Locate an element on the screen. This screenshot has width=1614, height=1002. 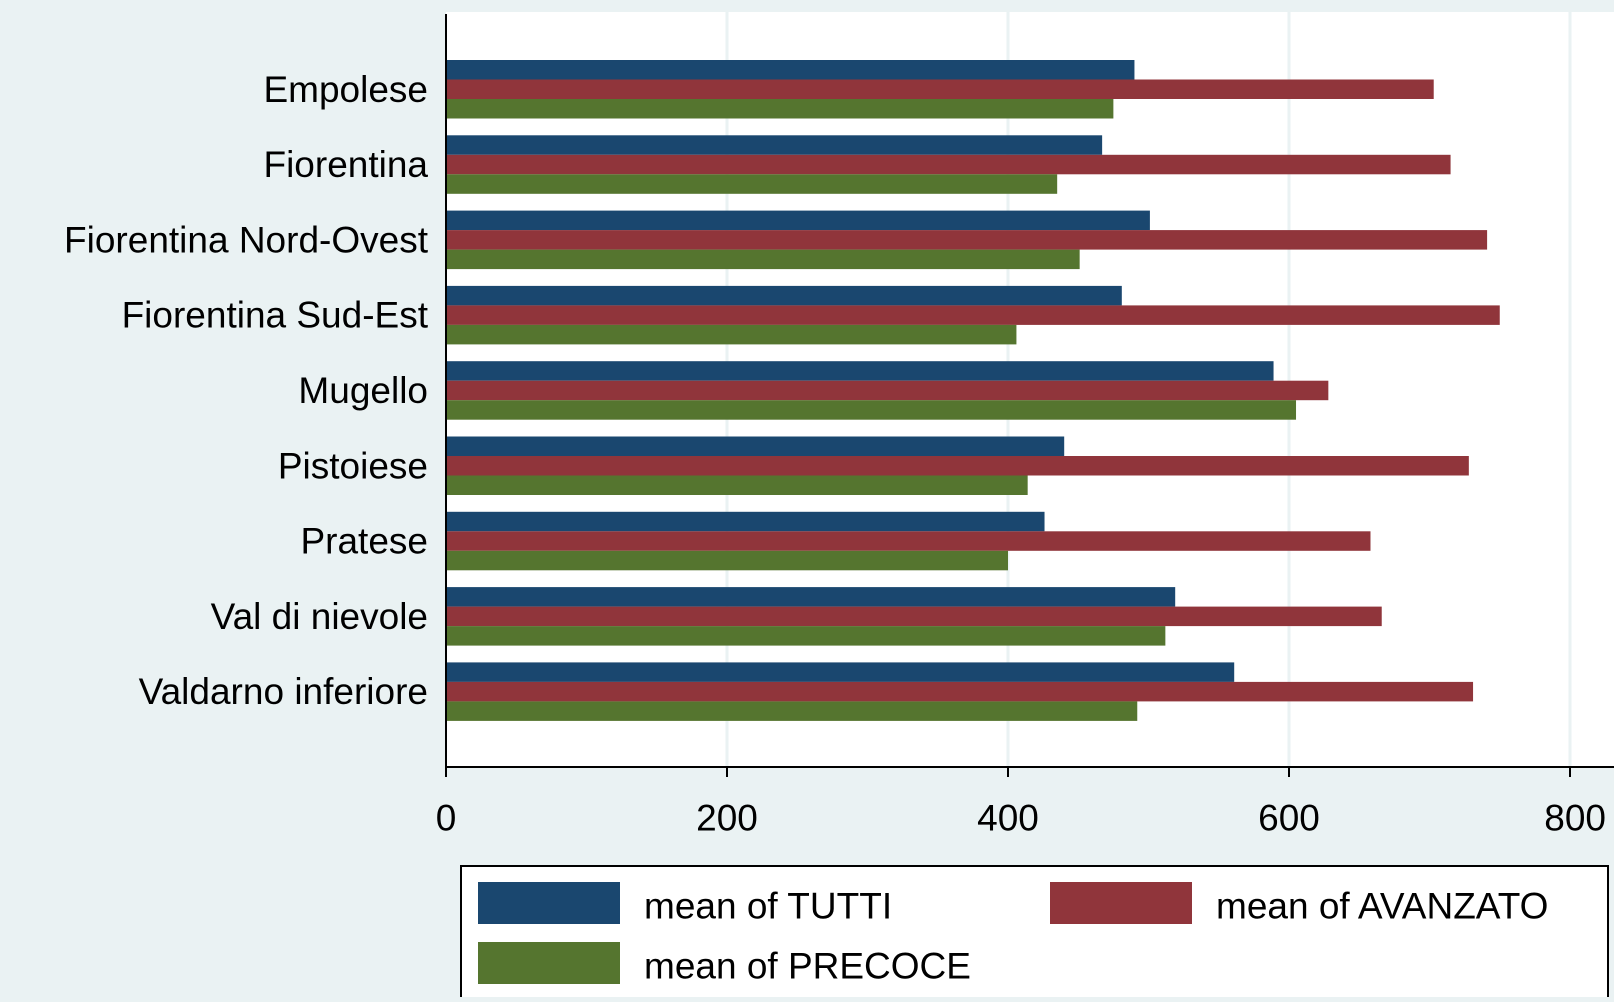
x-tick-label: 800 is located at coordinates (1575, 818).